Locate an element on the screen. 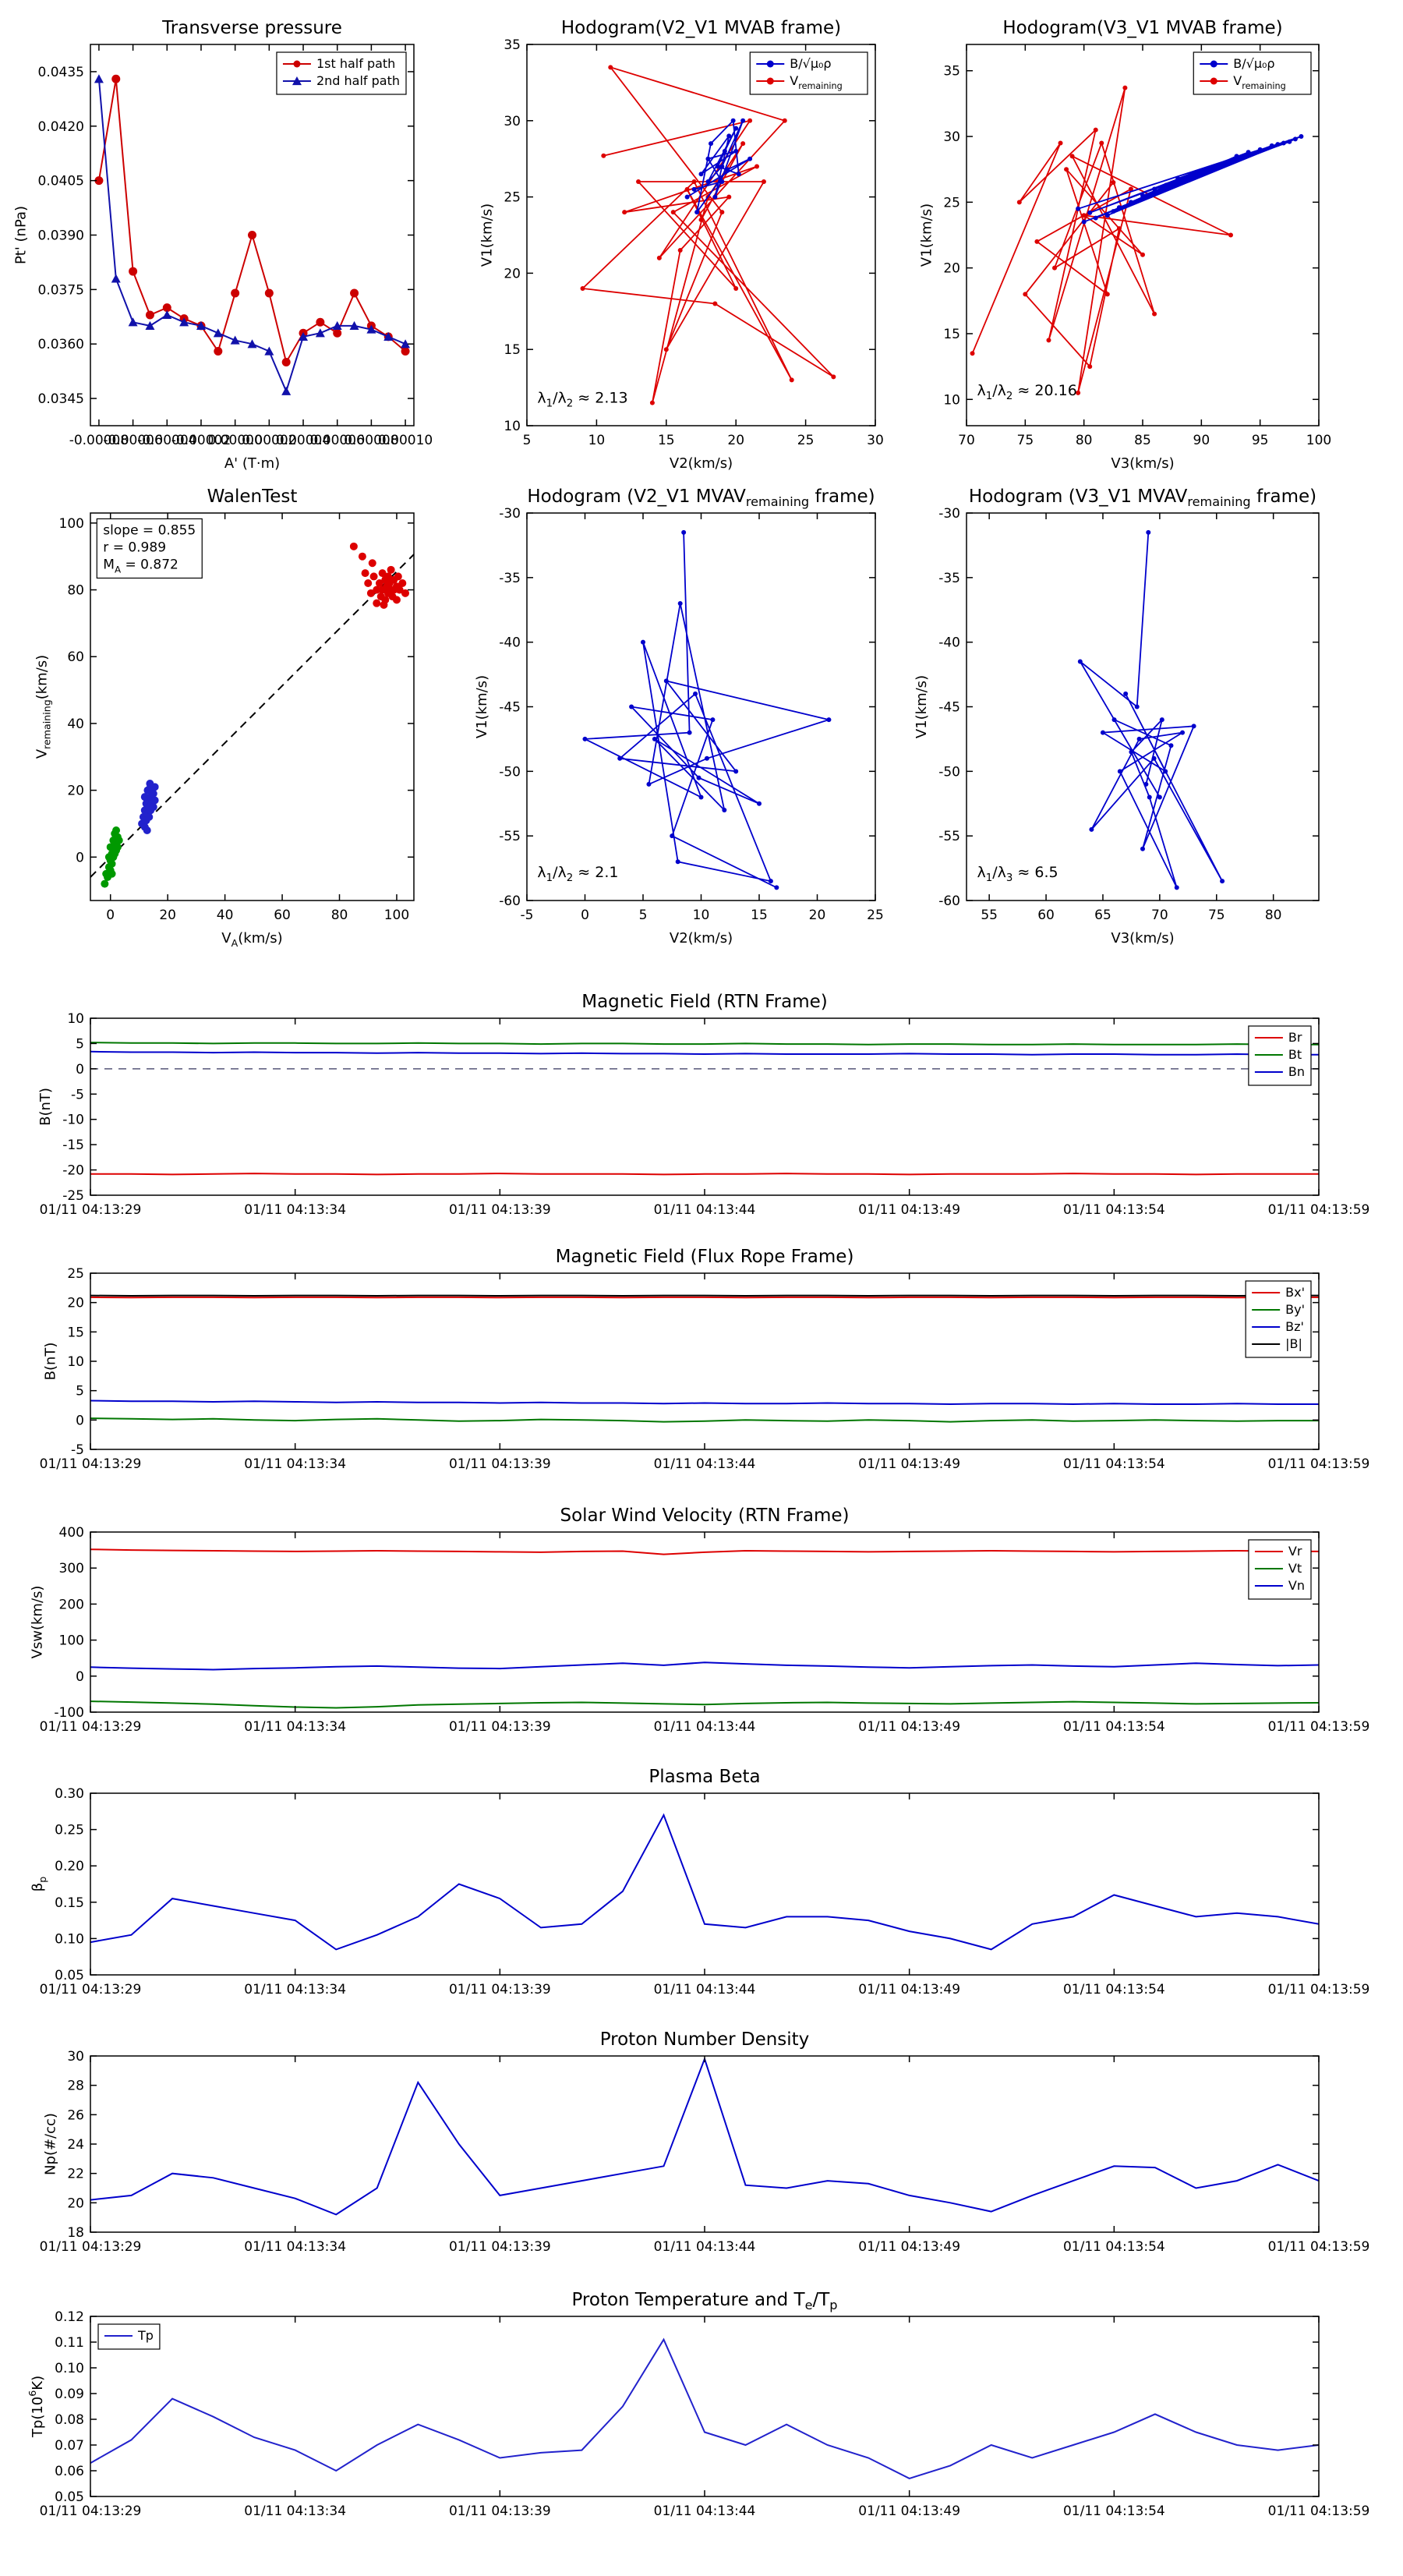  y-tick-label: 0.07 is located at coordinates (69, 2446).